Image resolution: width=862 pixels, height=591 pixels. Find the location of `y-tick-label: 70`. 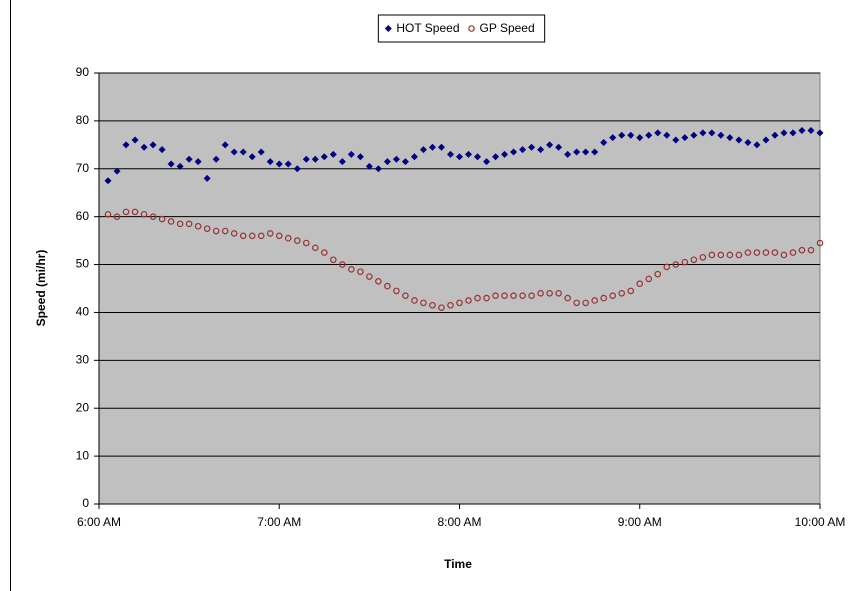

y-tick-label: 70 is located at coordinates (83, 168).